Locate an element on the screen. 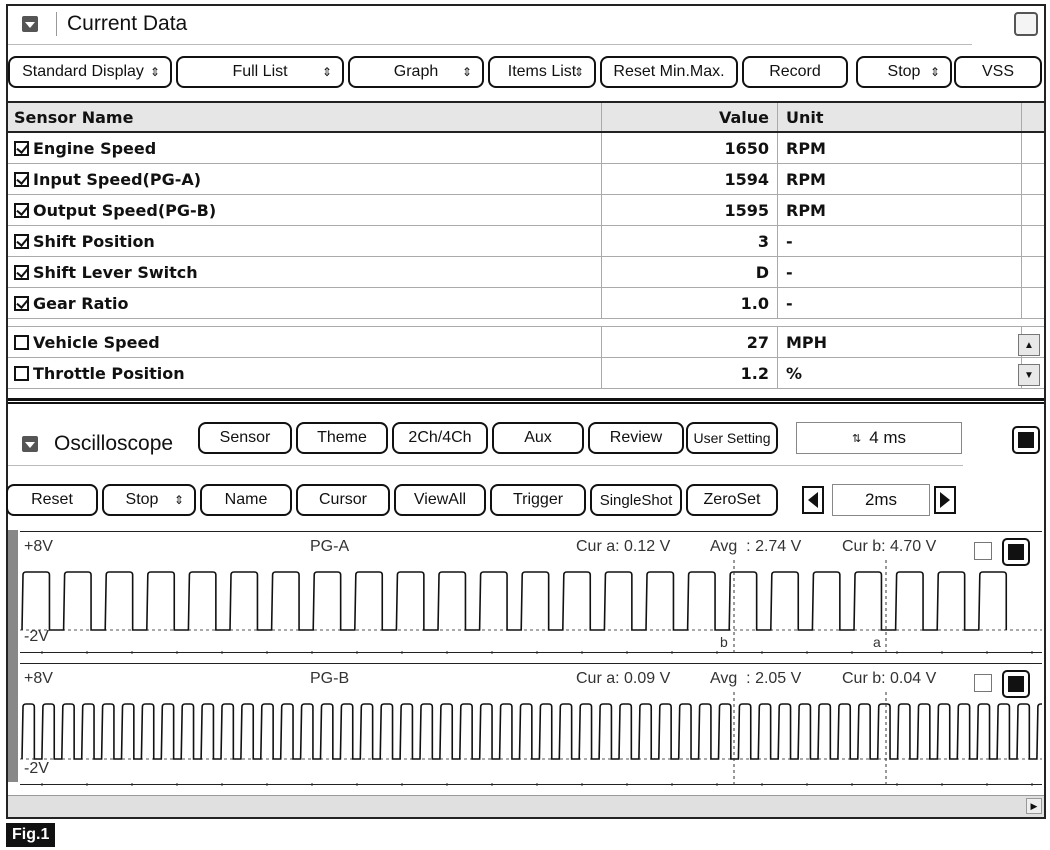 The height and width of the screenshot is (850, 1050). sensor-name-cell: Shift Lever Switch is located at coordinates (305, 272).